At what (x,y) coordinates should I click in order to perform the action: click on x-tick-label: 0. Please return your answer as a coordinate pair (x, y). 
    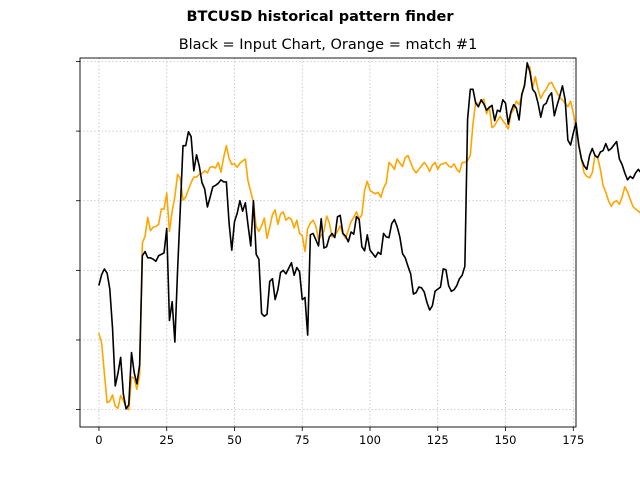
    Looking at the image, I should click on (98, 440).